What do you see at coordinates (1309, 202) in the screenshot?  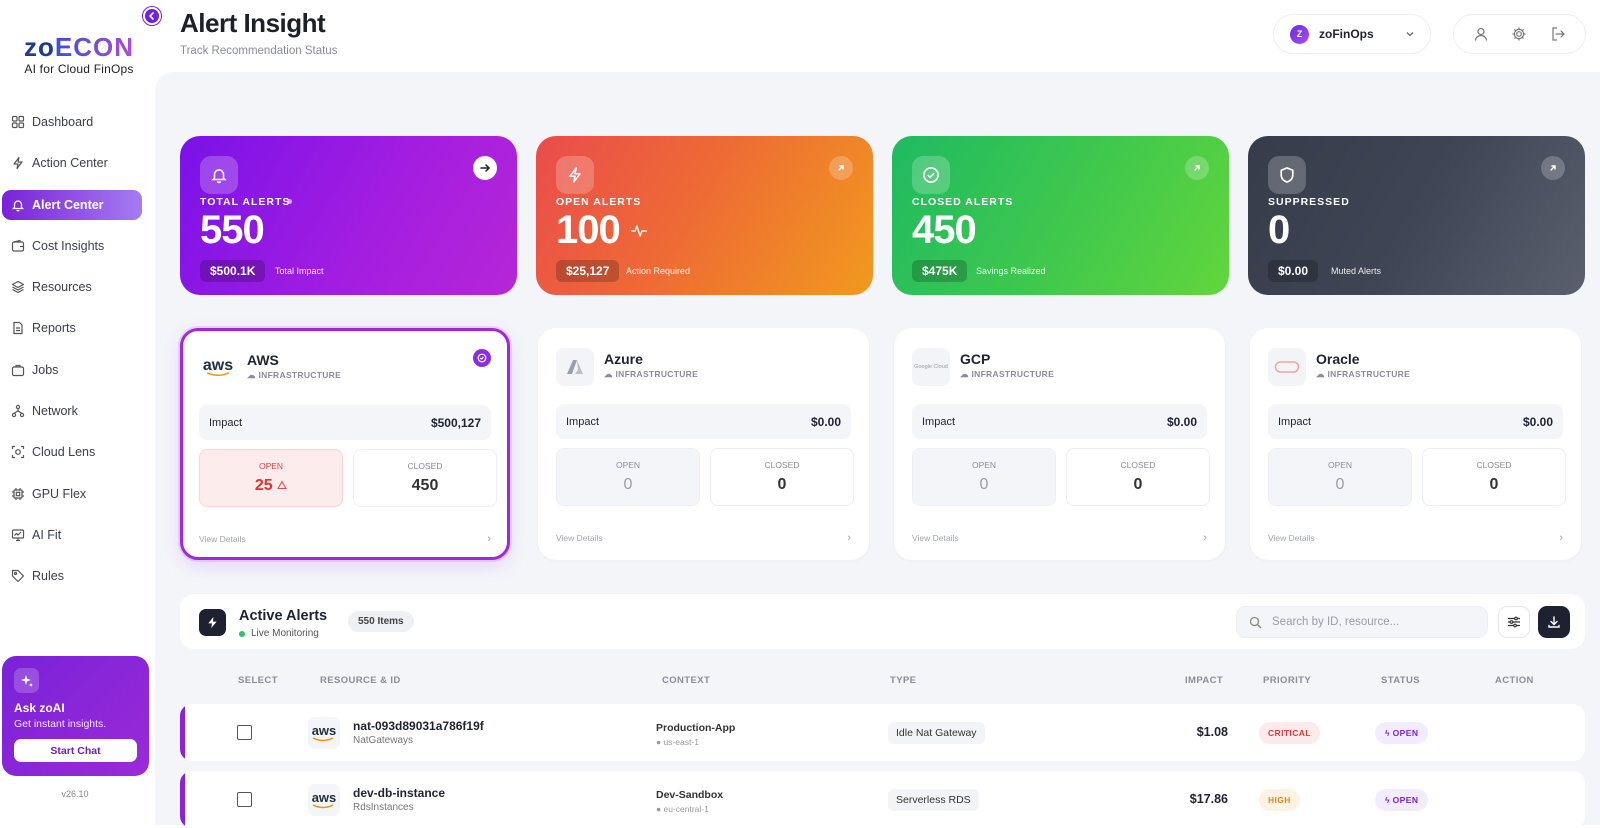 I see `stat-label: SUPPRESSED` at bounding box center [1309, 202].